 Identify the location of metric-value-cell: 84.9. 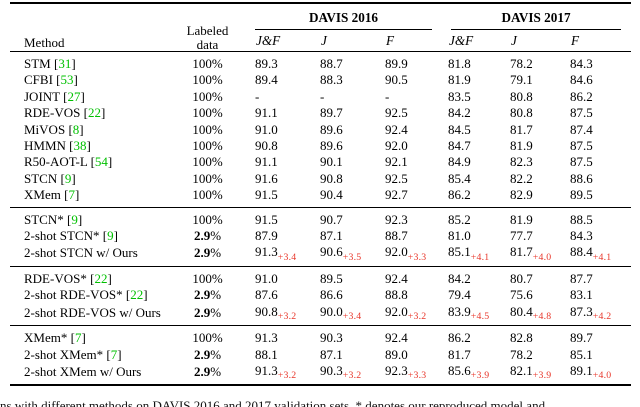
(459, 162).